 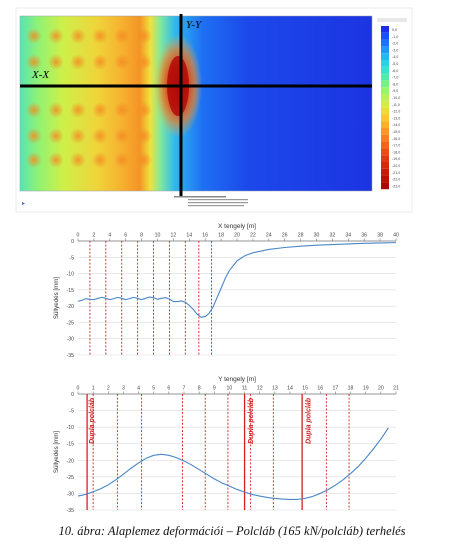 I want to click on settlement-line, so click(x=233, y=463).